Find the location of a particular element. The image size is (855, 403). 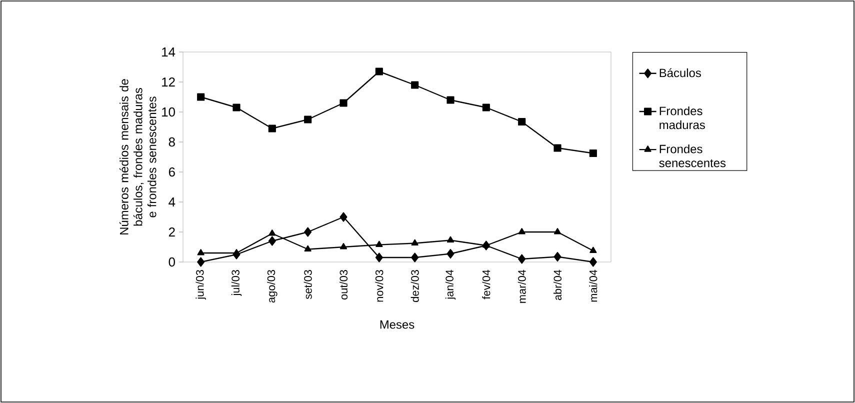

y-tick-label: 8 is located at coordinates (171, 142).